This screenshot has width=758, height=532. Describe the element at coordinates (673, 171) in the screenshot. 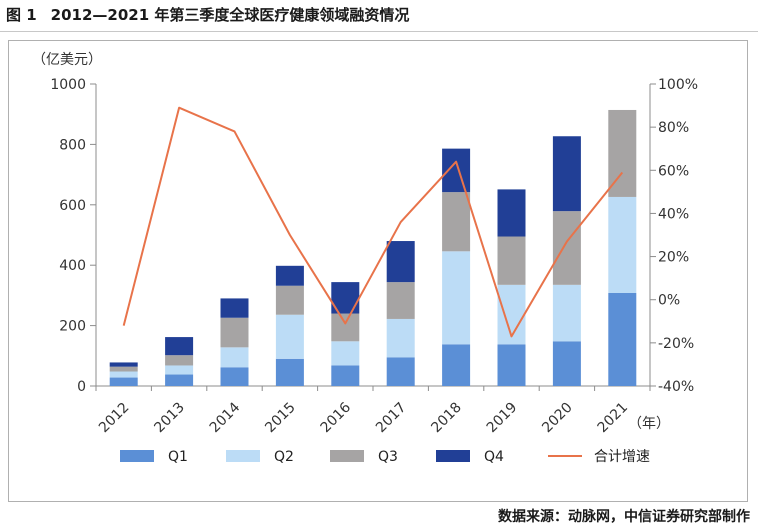

I see `y-tick-label-right: 60%` at that location.